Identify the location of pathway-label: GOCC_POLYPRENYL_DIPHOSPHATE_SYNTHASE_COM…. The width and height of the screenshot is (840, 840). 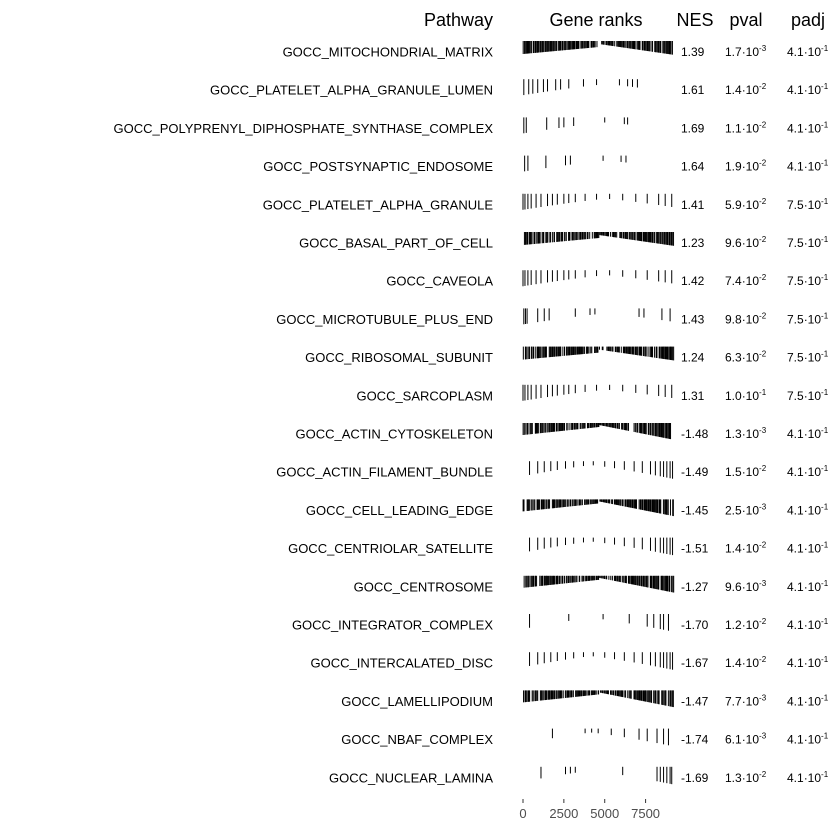
(303, 128).